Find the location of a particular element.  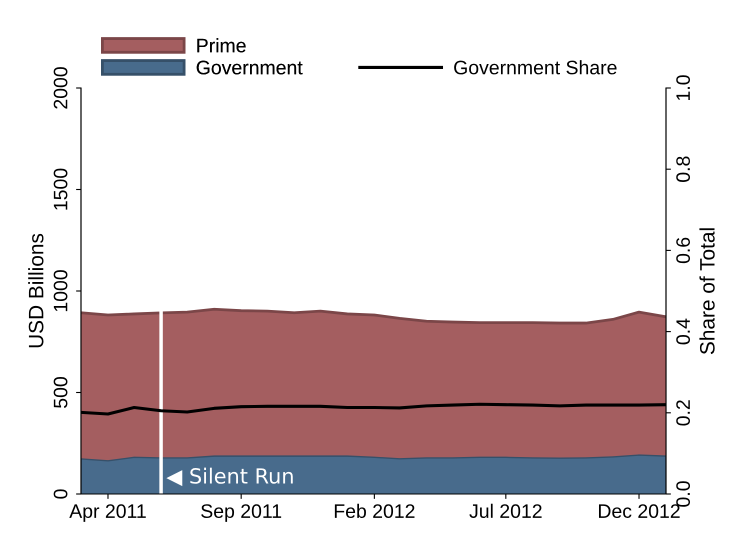

y-tick-label: 0 is located at coordinates (61, 494).